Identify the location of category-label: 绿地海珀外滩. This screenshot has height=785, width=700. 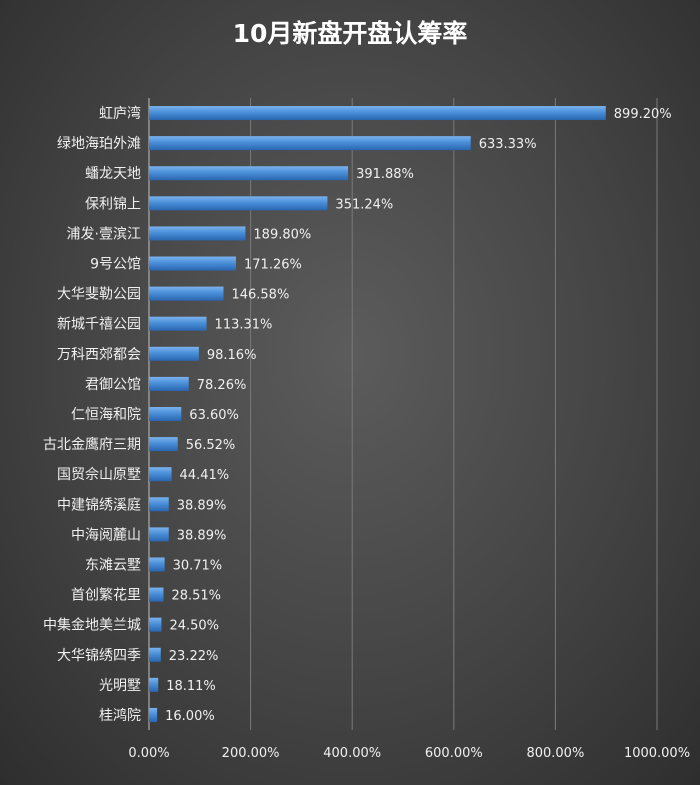
(99, 144).